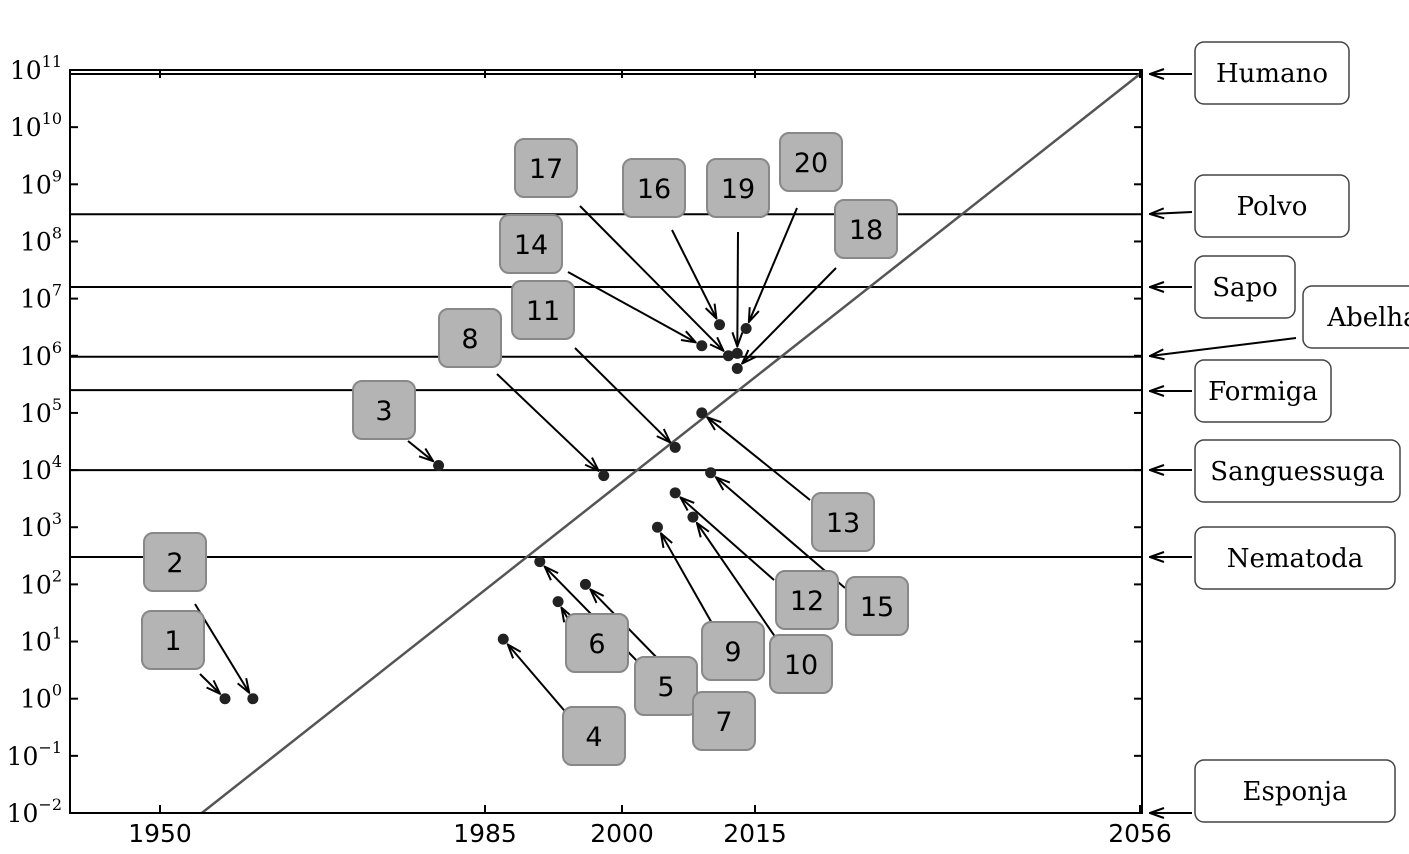  Describe the element at coordinates (41, 697) in the screenshot. I see `y-tick-label: 10⁰` at that location.